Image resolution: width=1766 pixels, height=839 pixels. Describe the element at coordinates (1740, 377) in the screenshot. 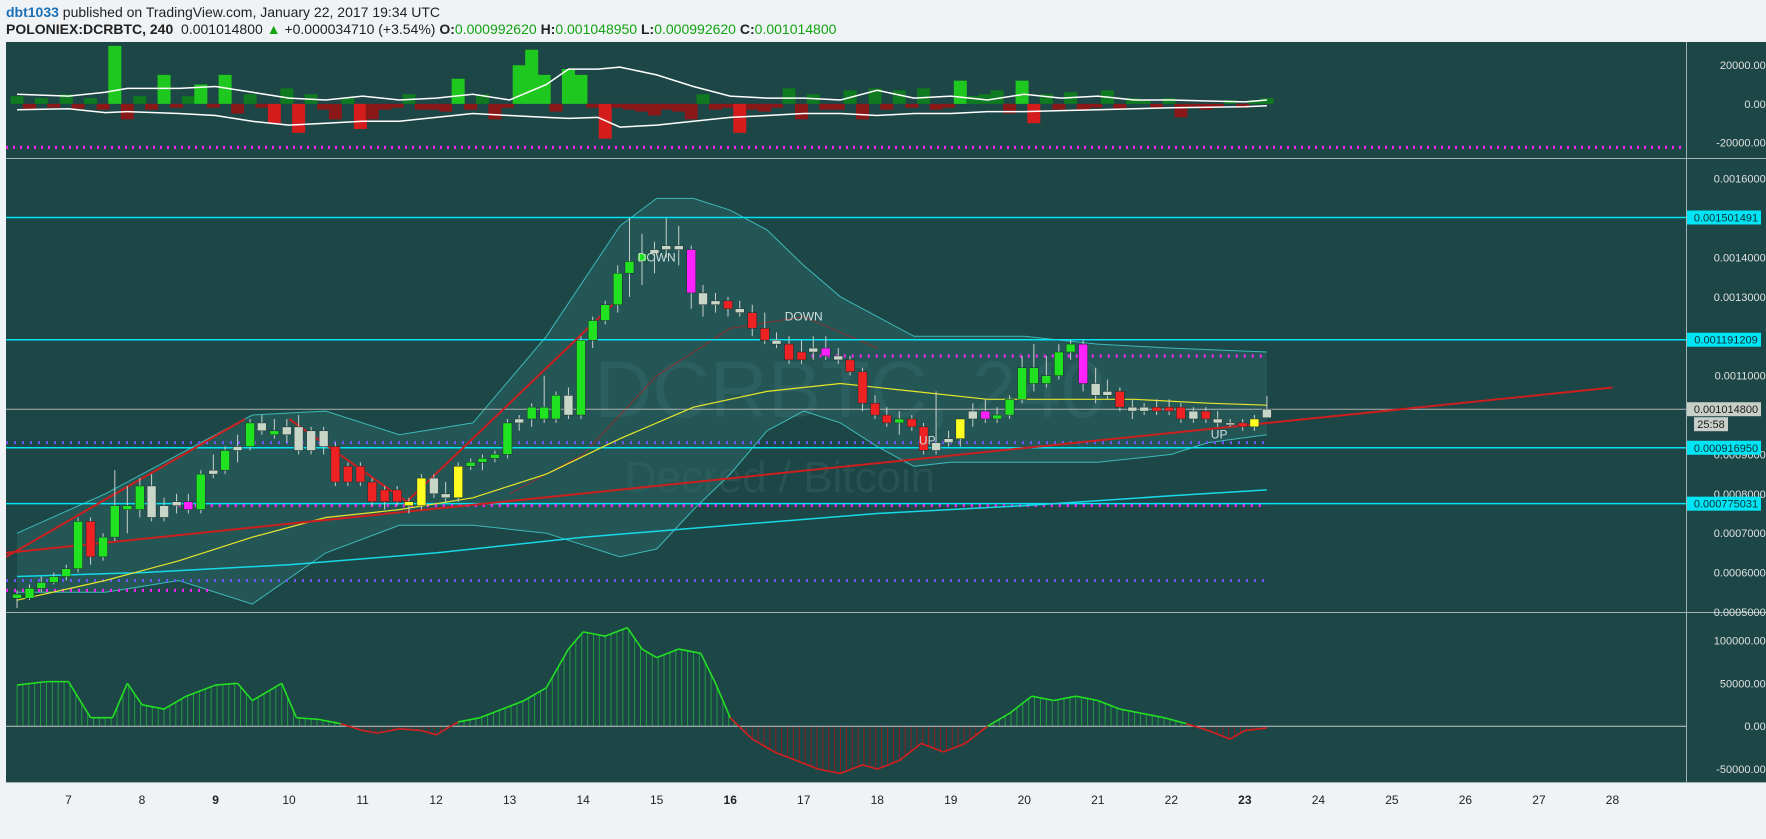

I see `price-axis-tick: 0.001100000` at that location.